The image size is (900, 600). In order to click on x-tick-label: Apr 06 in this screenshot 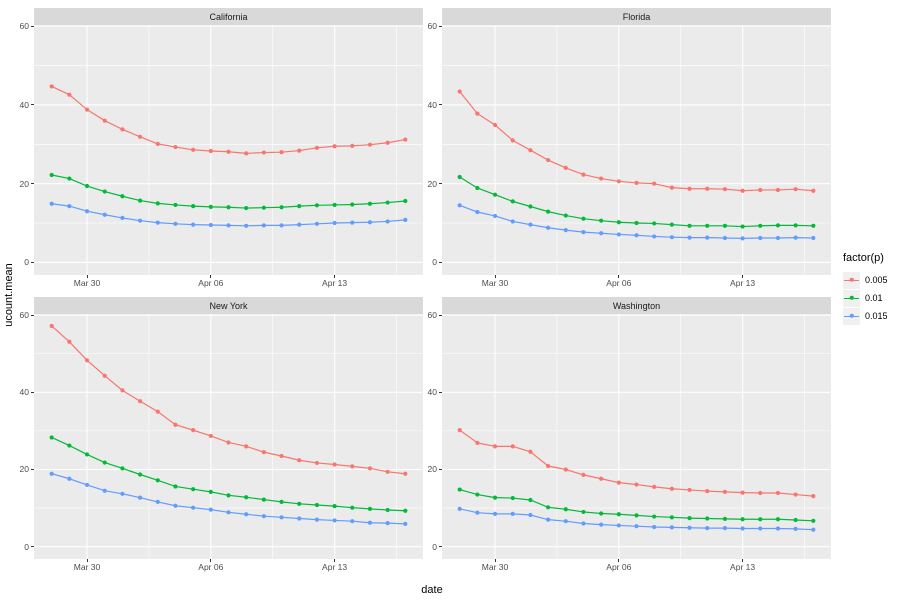, I will do `click(211, 283)`.